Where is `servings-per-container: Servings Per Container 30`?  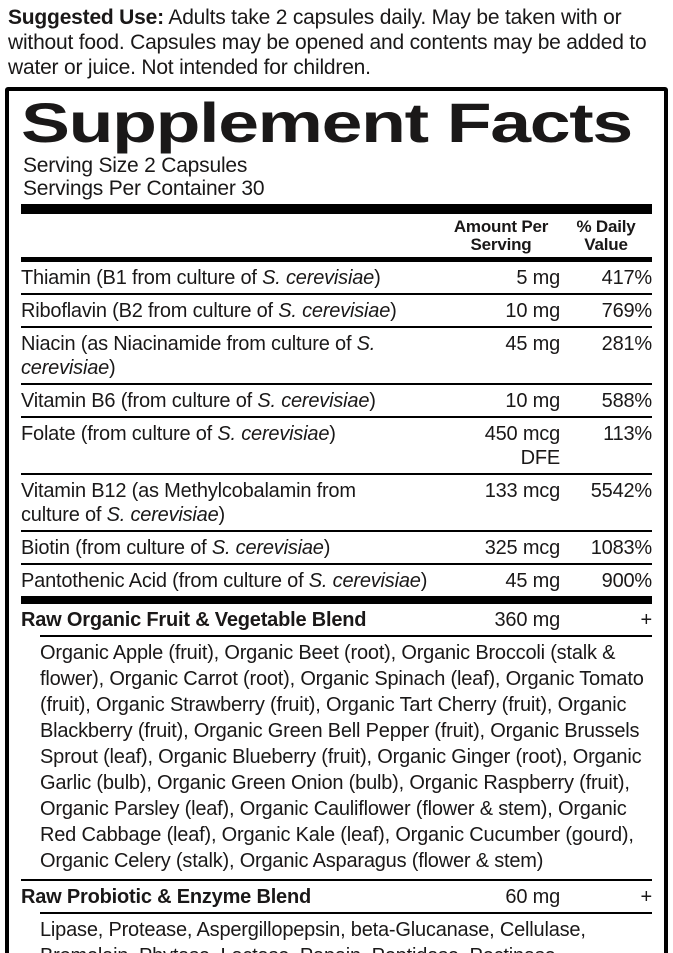 servings-per-container: Servings Per Container 30 is located at coordinates (144, 188).